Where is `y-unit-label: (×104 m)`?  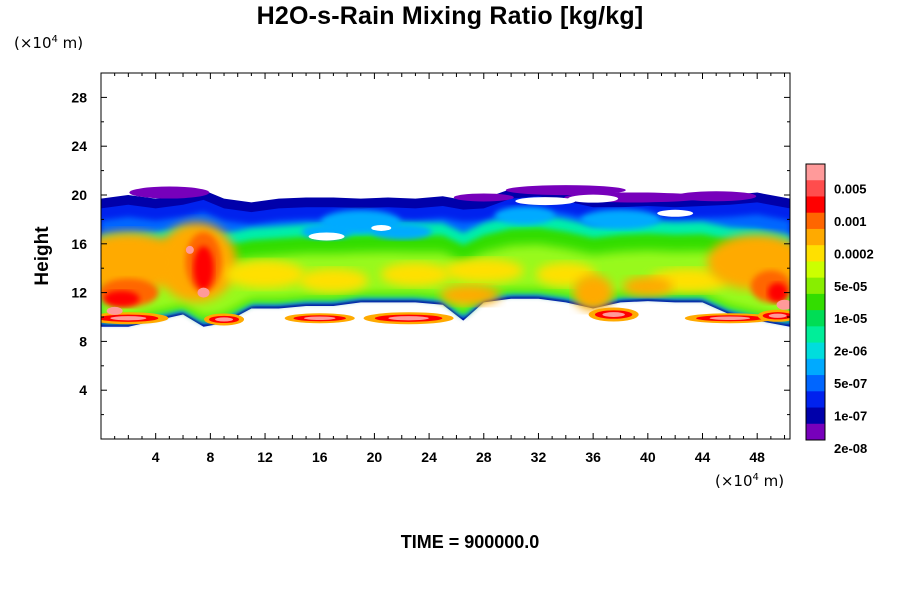 y-unit-label: (×104 m) is located at coordinates (49, 43).